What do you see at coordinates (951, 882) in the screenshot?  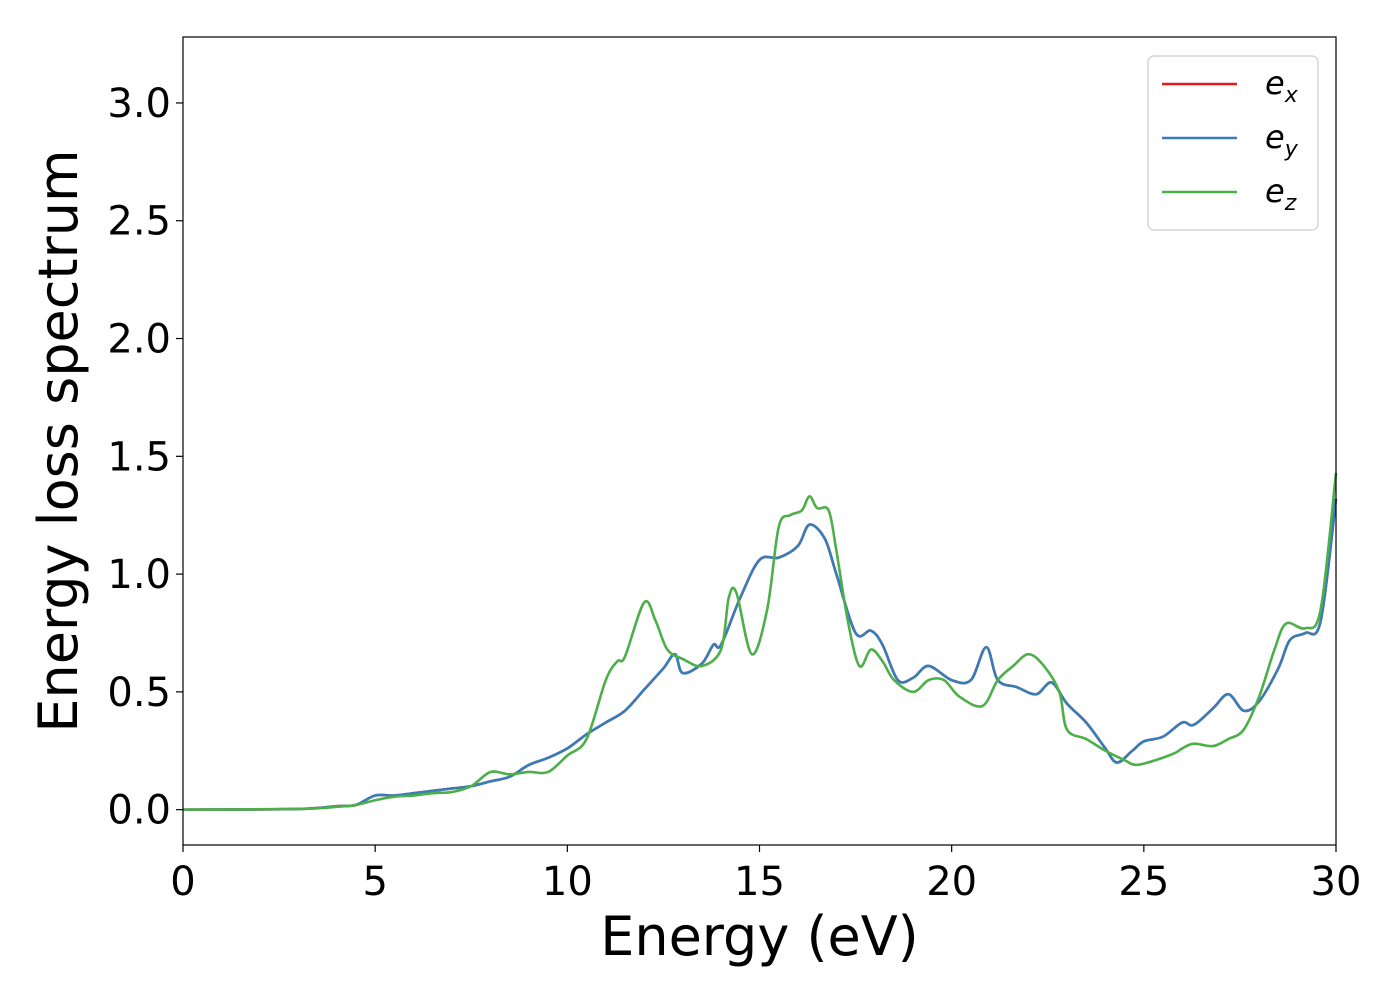 I see `x-tick-label: 20` at bounding box center [951, 882].